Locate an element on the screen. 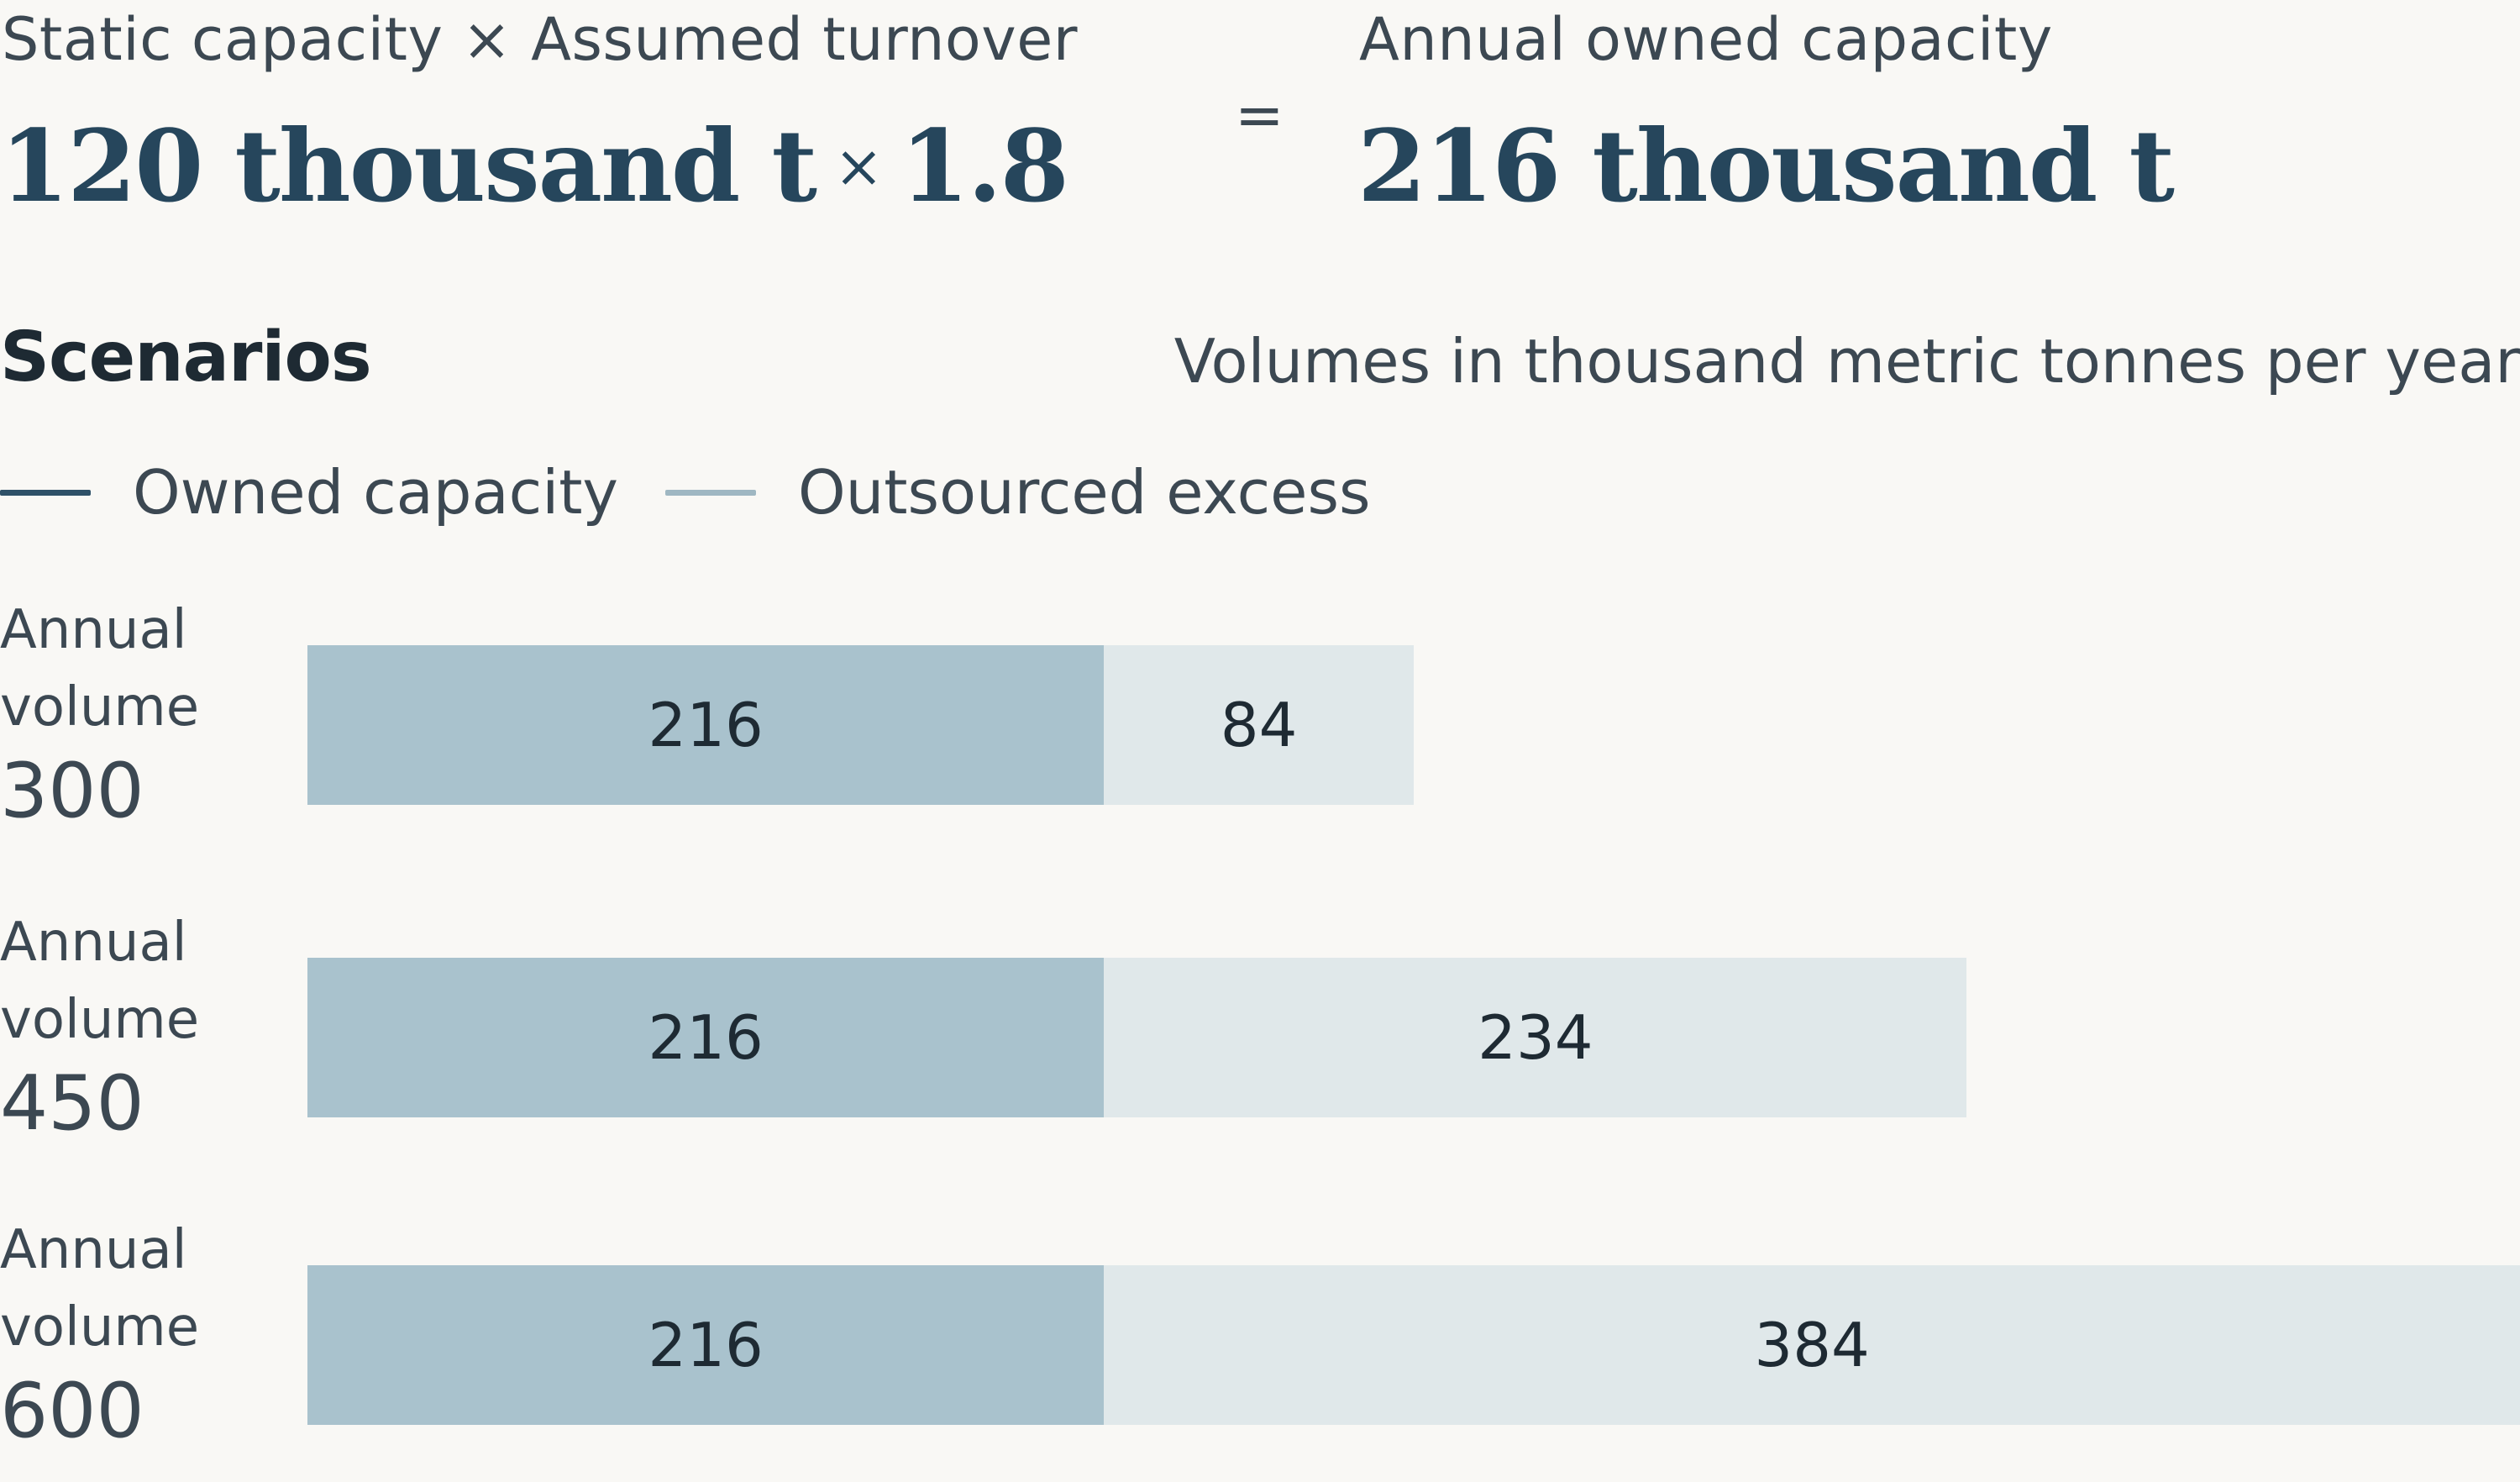 The width and height of the screenshot is (2520, 1482). row-label-450: Annual volume 450 is located at coordinates (151, 1025).